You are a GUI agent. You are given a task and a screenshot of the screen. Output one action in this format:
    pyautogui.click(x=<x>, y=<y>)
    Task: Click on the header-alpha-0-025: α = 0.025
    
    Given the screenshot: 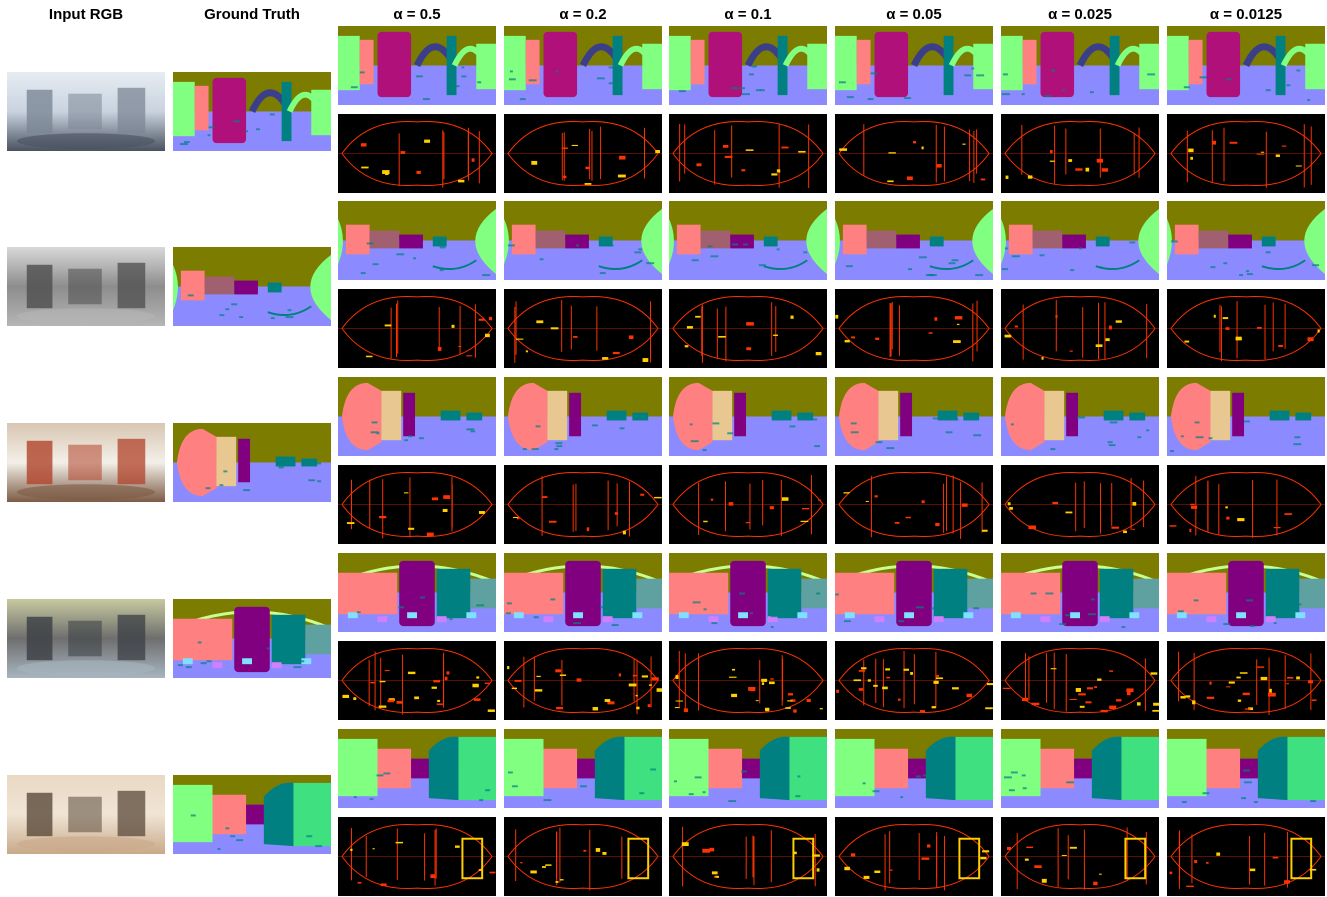 What is the action you would take?
    pyautogui.click(x=1080, y=14)
    